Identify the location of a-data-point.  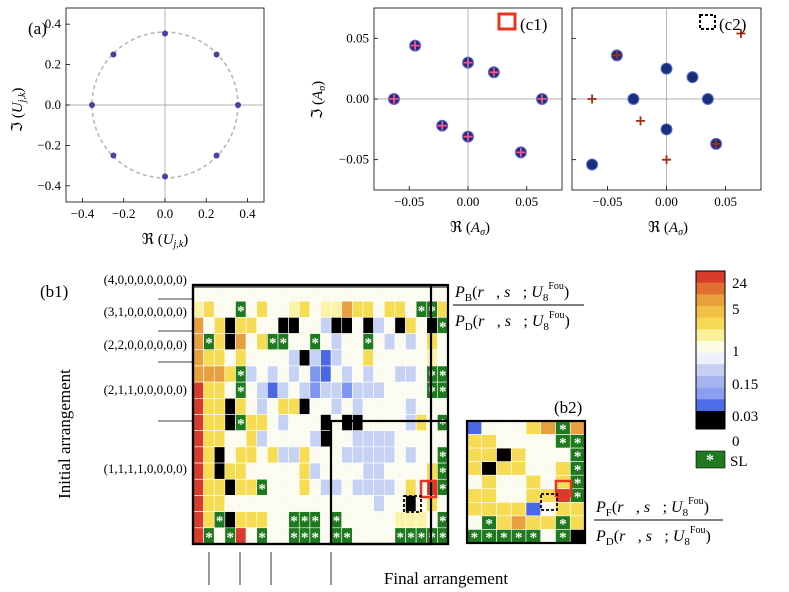
(165, 33).